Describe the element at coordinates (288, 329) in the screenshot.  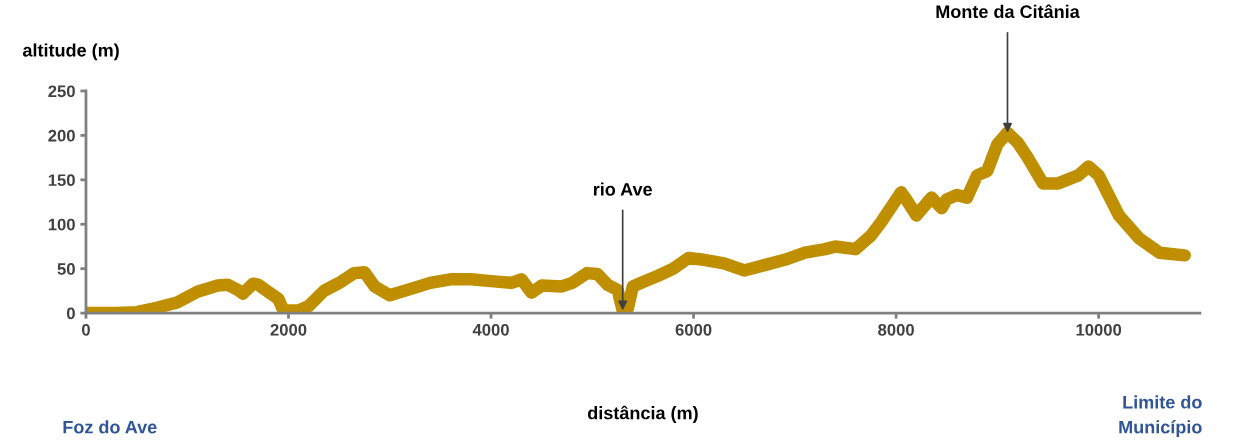
I see `x-tick-label: 2000` at that location.